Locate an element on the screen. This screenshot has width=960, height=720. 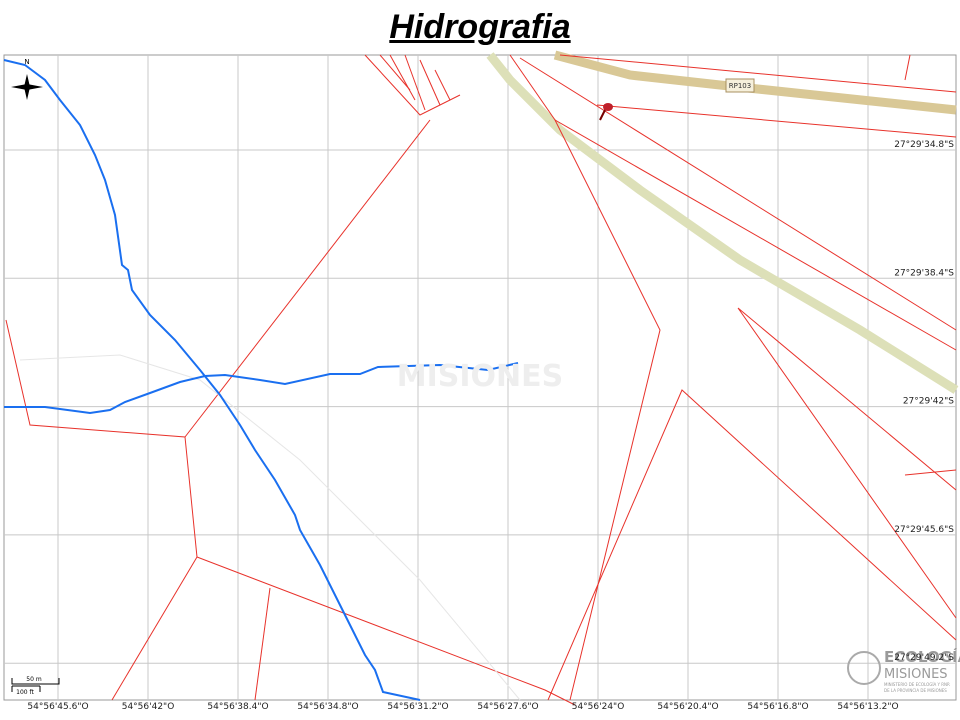
watermark: MISIONES is located at coordinates (480, 376).